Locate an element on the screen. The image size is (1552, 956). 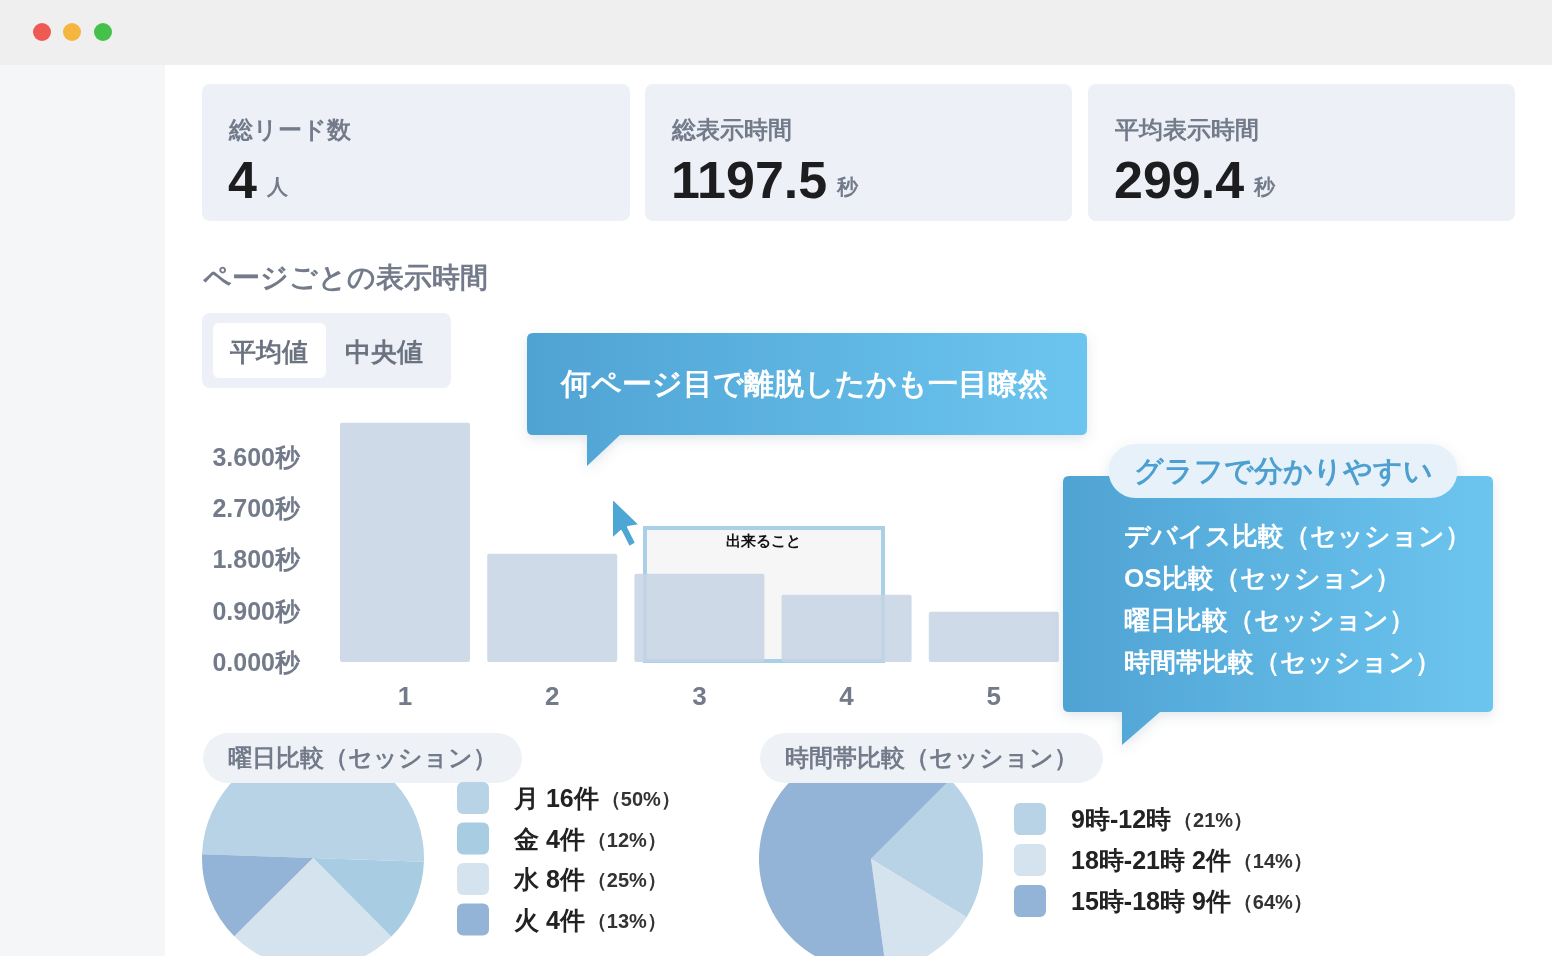
x-tick-label: 4 is located at coordinates (847, 696).